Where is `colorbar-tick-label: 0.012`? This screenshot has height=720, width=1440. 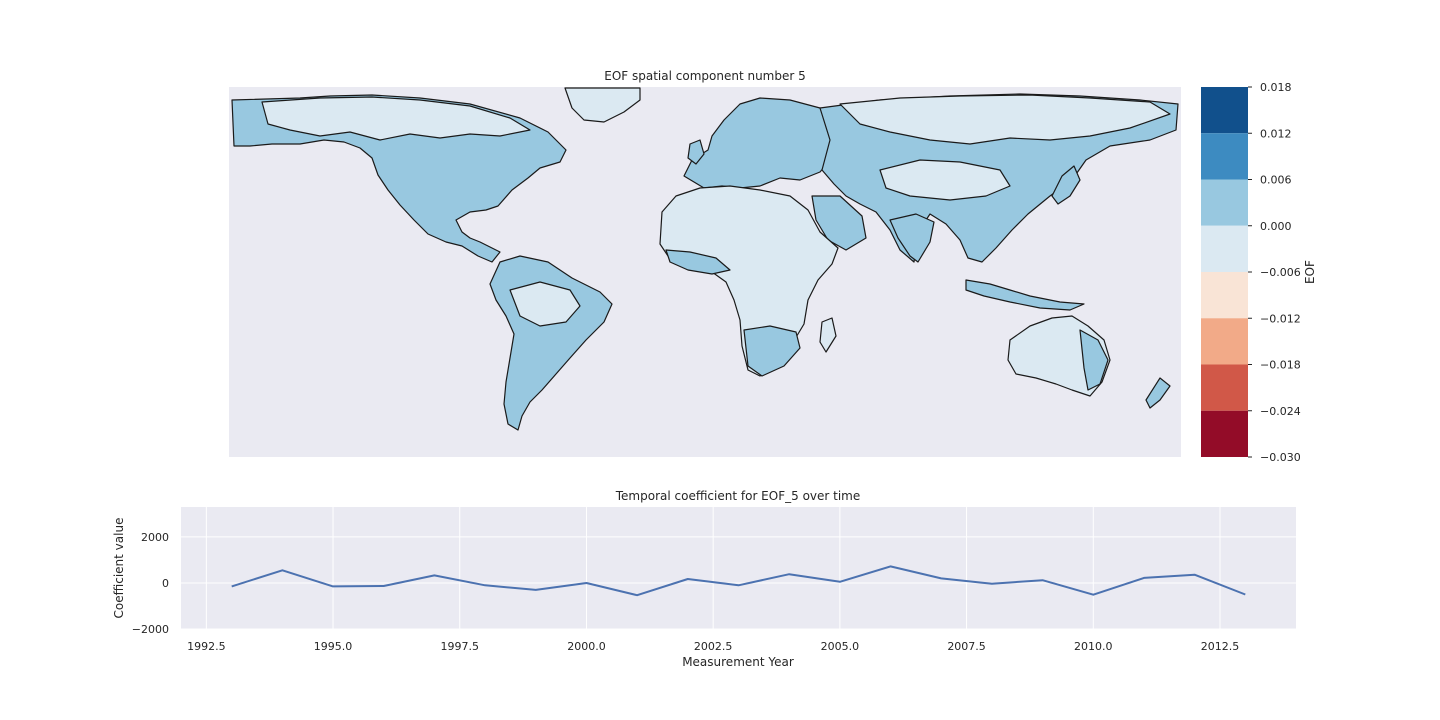 colorbar-tick-label: 0.012 is located at coordinates (1276, 133).